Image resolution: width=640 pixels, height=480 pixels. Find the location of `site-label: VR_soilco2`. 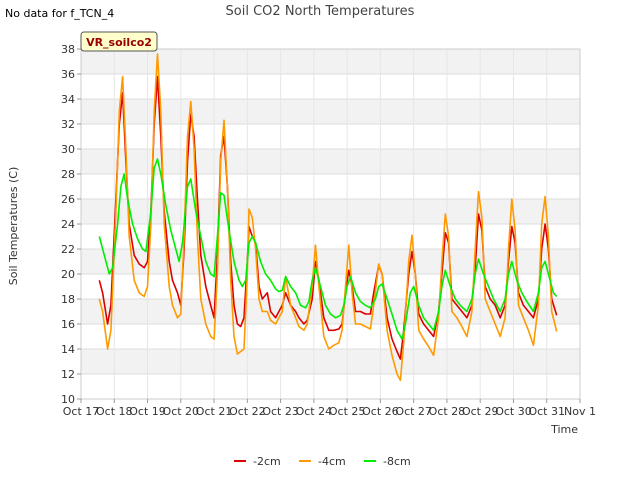

site-label: VR_soilco2 is located at coordinates (119, 42).